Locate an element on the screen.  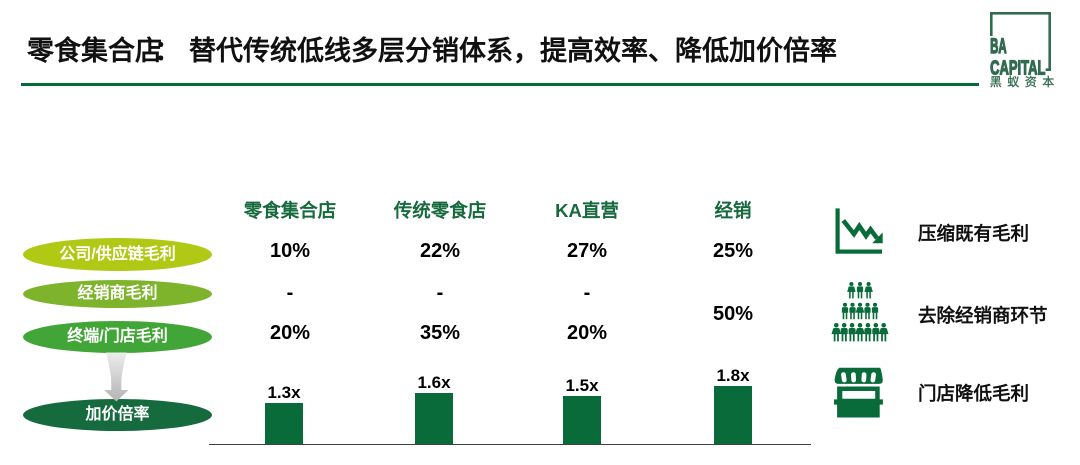
svg-text: 黑蚁资本 is located at coordinates (1025, 82).